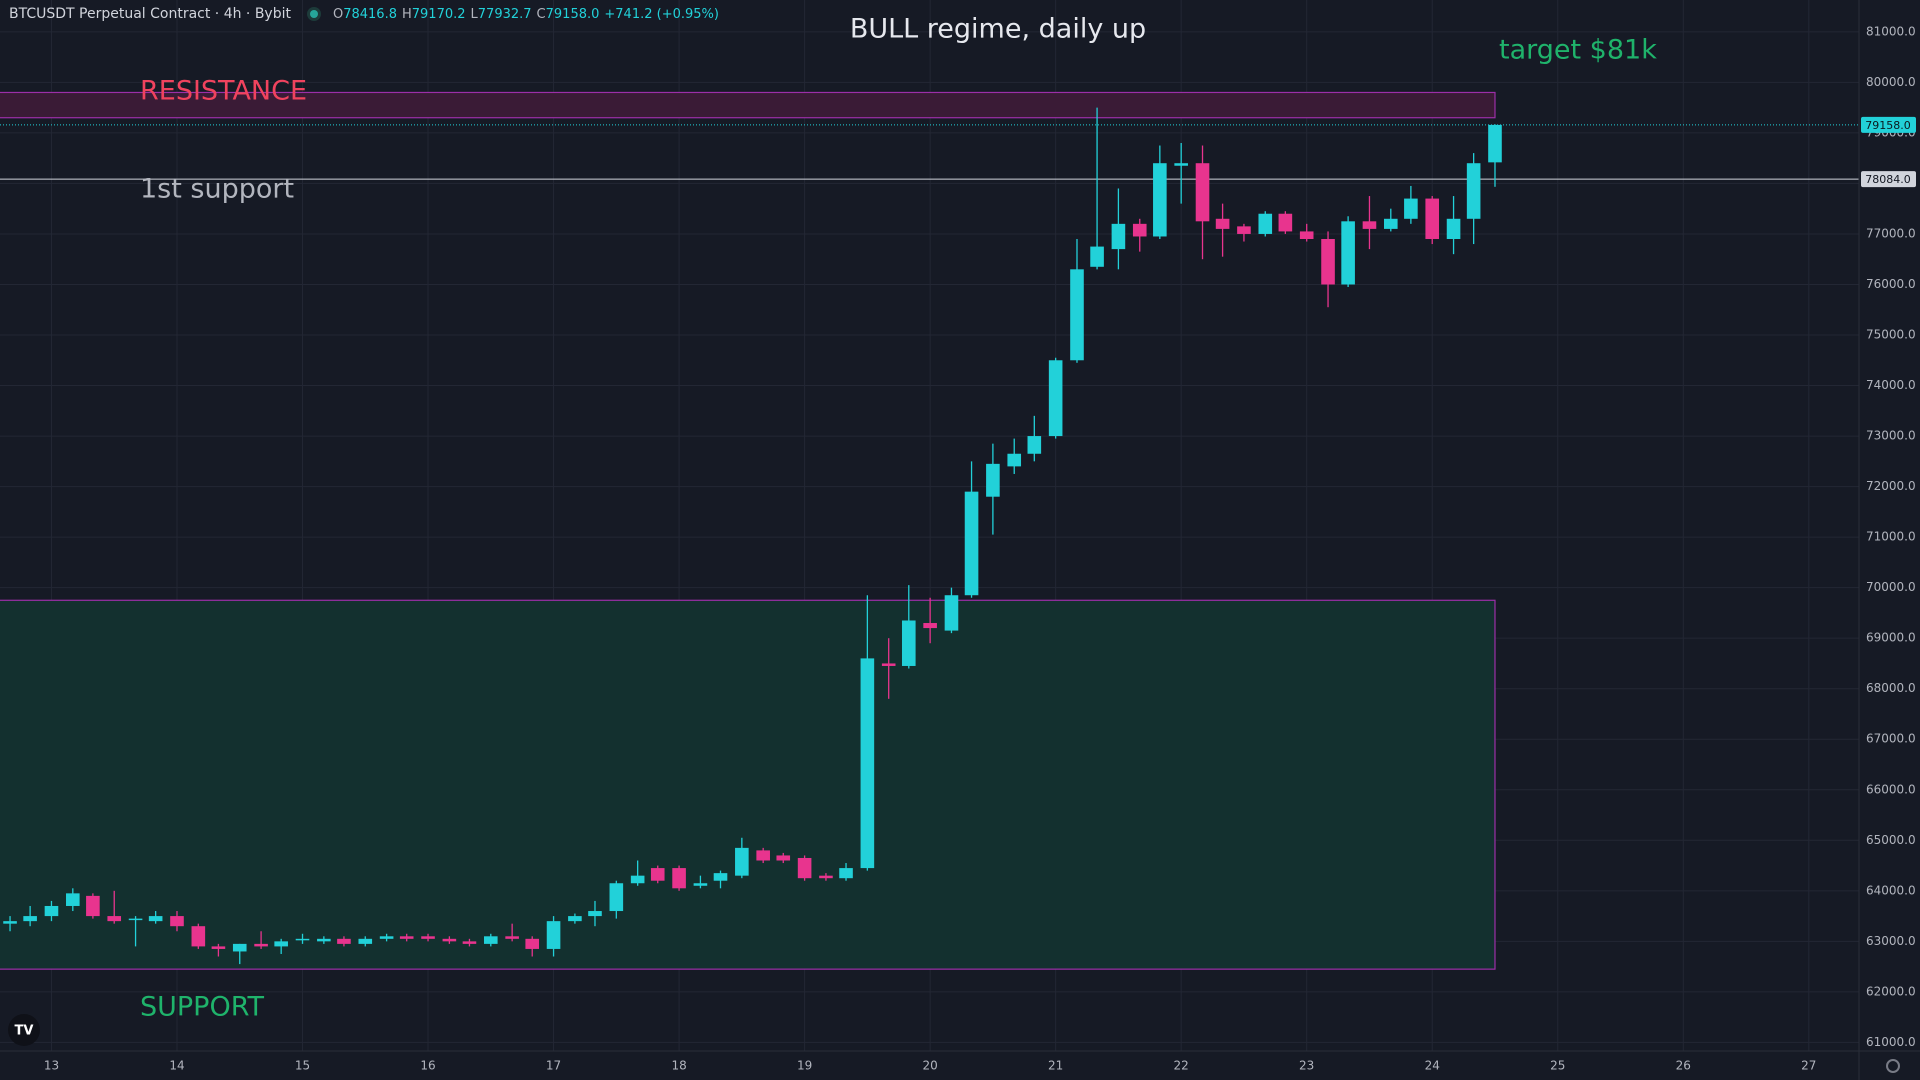 This screenshot has height=1080, width=1920. What do you see at coordinates (572, 14) in the screenshot?
I see `ohlc-value: 79158.0` at bounding box center [572, 14].